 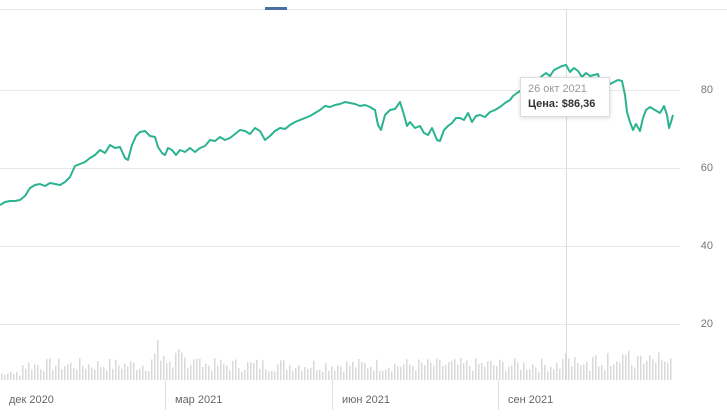 What do you see at coordinates (562, 104) in the screenshot?
I see `tooltip-price: Цена: $86,36` at bounding box center [562, 104].